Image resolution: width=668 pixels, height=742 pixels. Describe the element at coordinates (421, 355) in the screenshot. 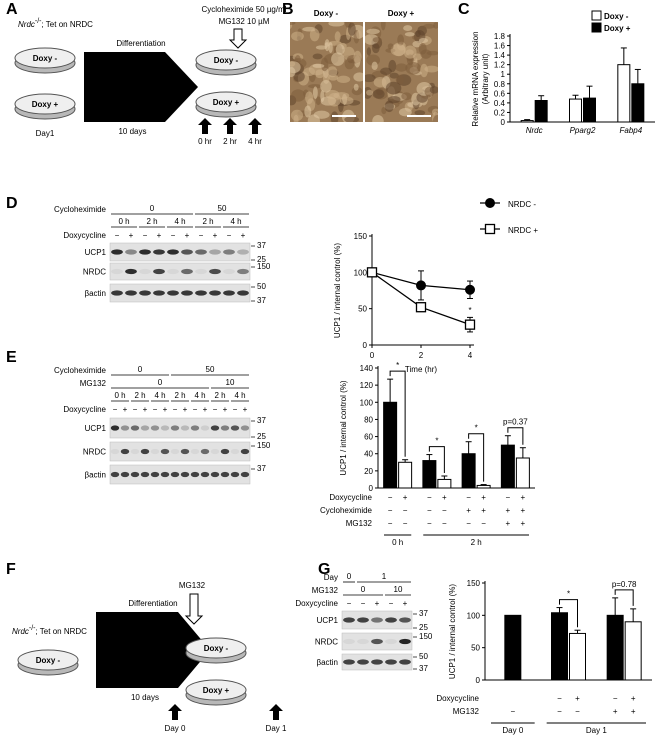

I see `x-tick-label: 2` at that location.